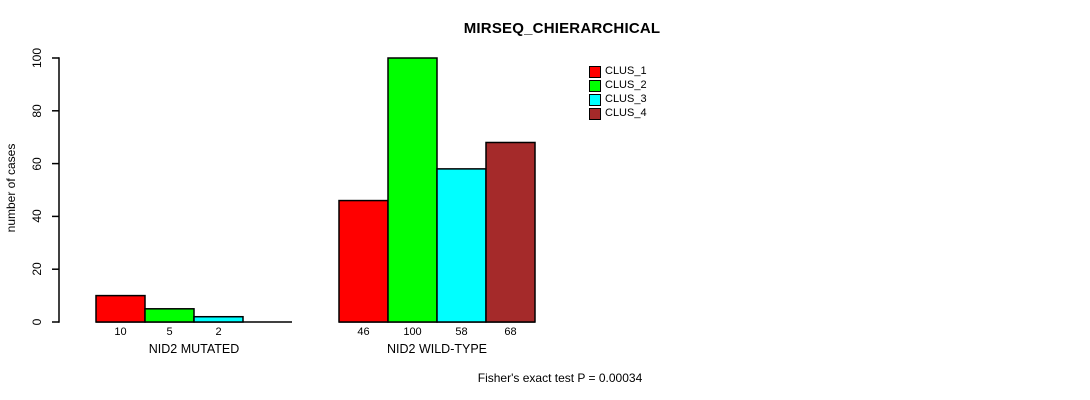 This screenshot has width=1090, height=400. I want to click on bar-value-label: 46, so click(363, 332).